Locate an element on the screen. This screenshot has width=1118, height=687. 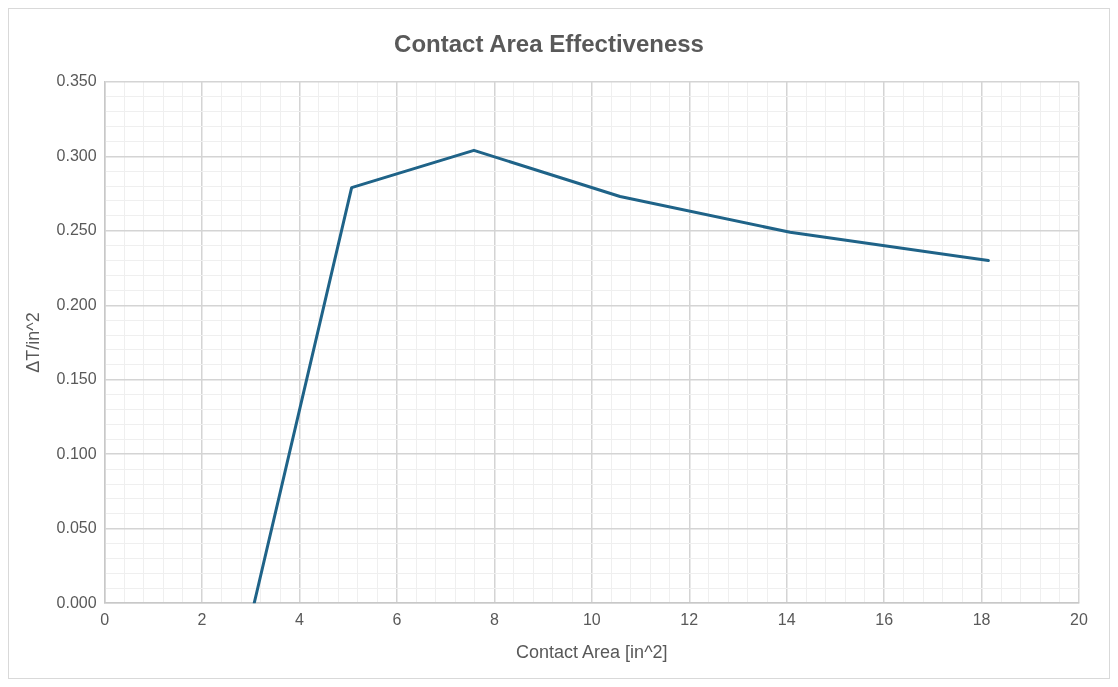
y-tick-label: 0.150 is located at coordinates (76, 379).